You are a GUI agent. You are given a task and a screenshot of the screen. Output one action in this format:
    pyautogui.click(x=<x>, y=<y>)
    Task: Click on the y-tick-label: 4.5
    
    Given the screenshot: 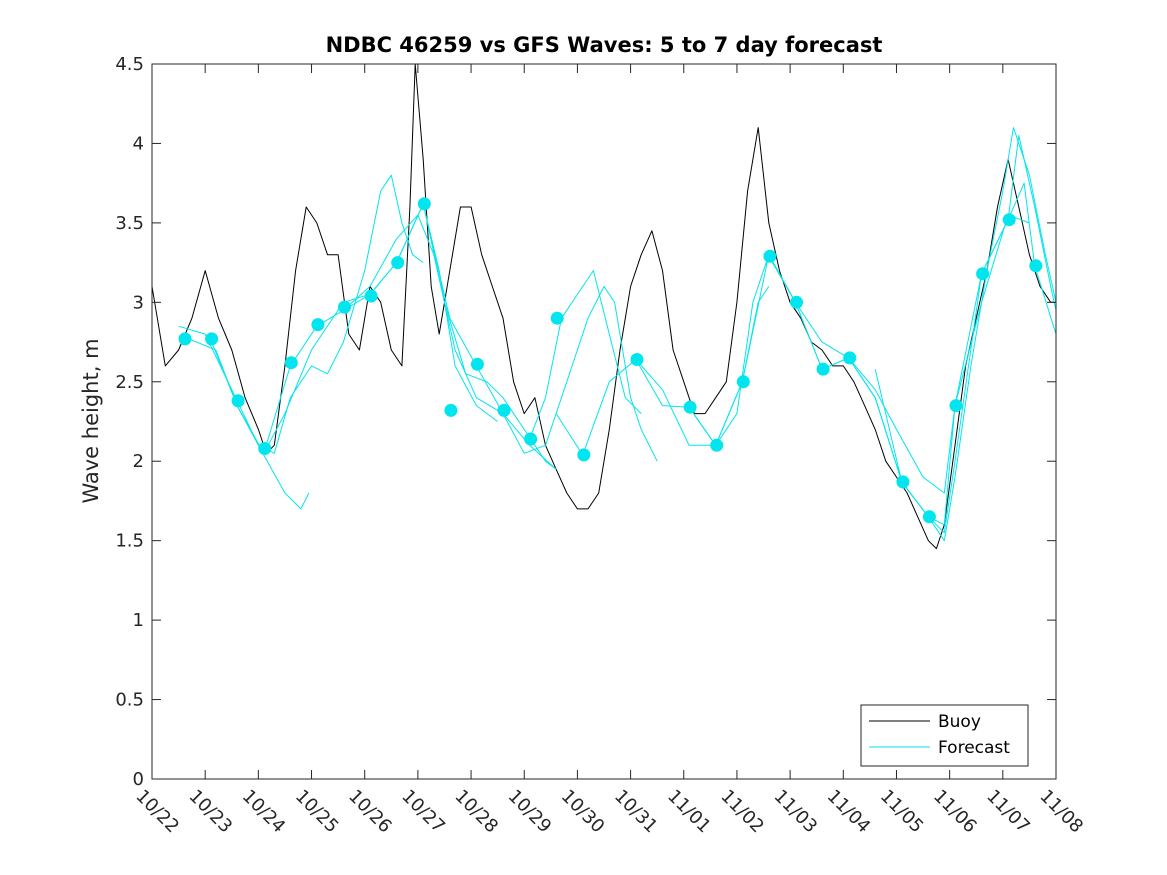 What is the action you would take?
    pyautogui.click(x=129, y=64)
    